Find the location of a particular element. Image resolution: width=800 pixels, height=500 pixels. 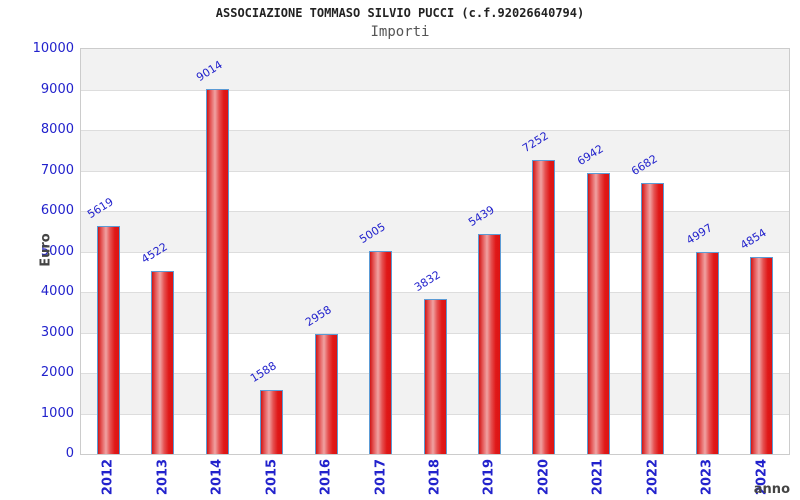

y-tick-label: 10000 is located at coordinates (53, 48).